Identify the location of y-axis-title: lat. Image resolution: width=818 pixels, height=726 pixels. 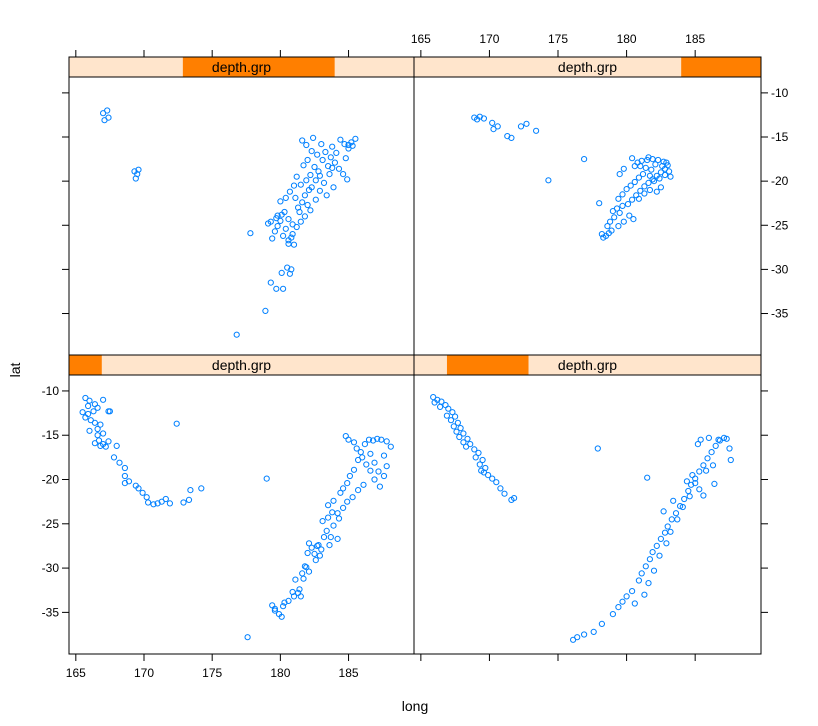
(15, 370).